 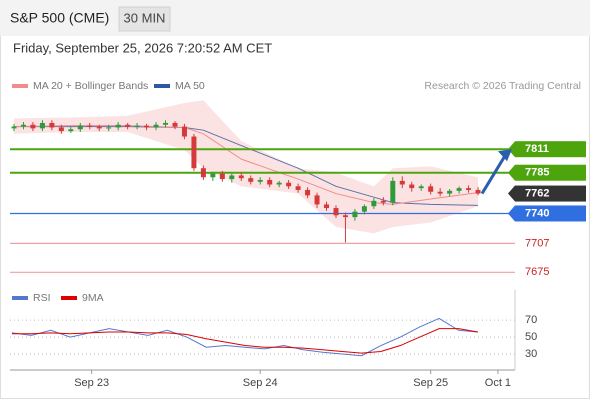 What do you see at coordinates (537, 173) in the screenshot?
I see `level-label: 7785` at bounding box center [537, 173].